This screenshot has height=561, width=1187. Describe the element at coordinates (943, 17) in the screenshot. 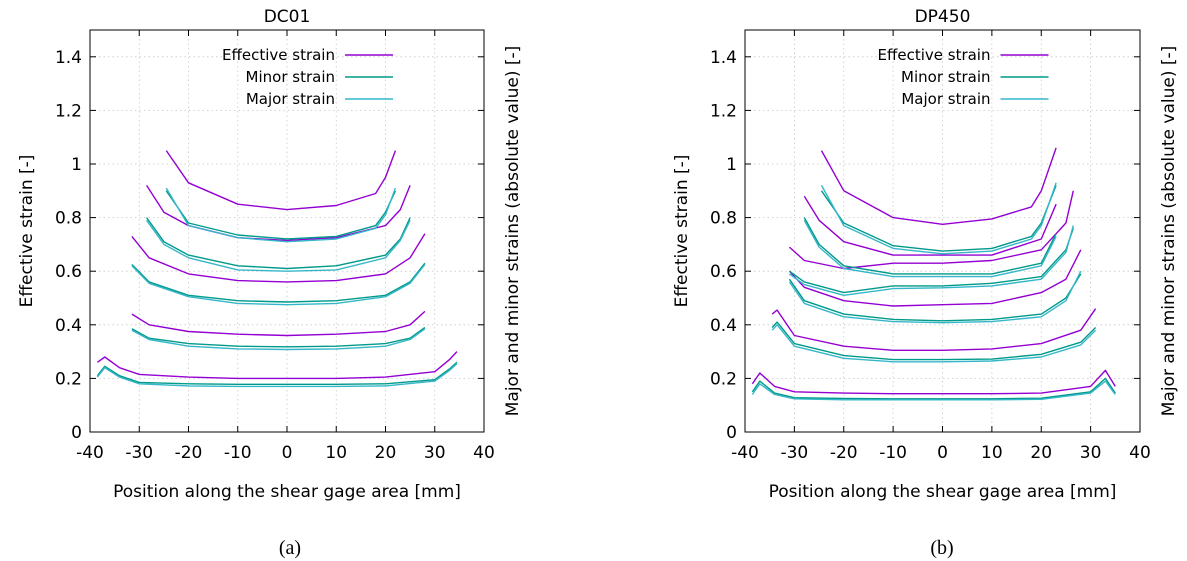

I see `chart-title: DP450` at that location.